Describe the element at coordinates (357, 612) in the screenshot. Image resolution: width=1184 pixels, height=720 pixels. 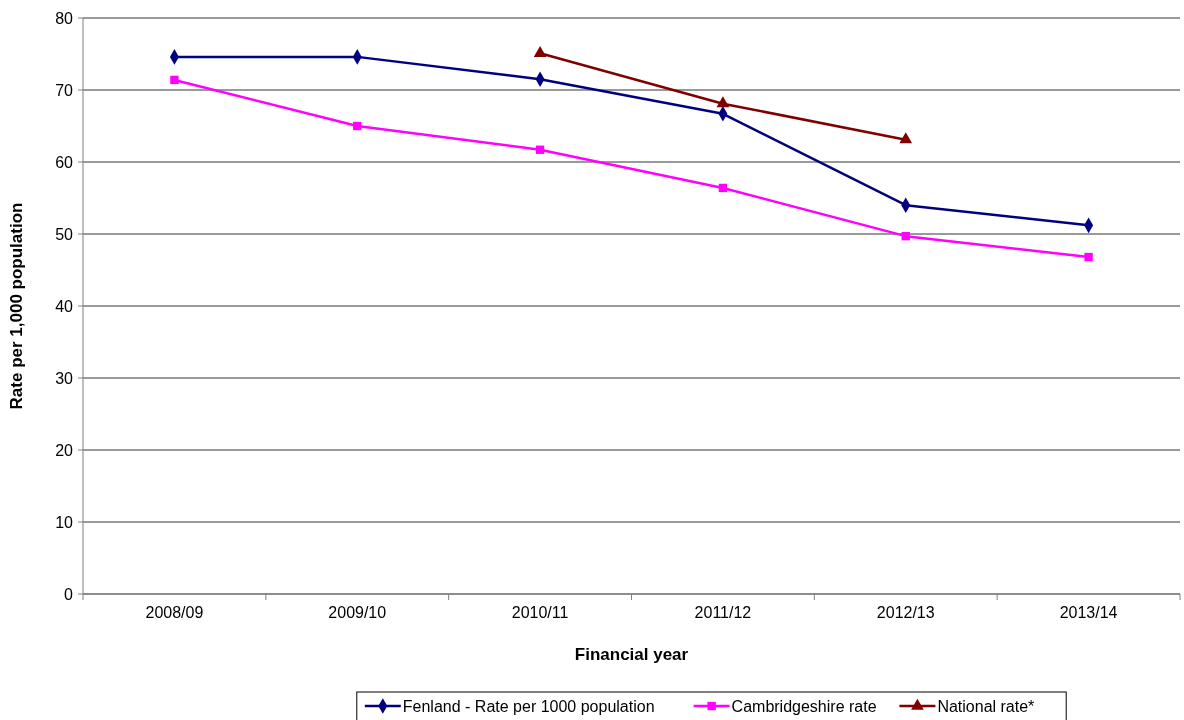
I see `x-tick-label: 2009/10` at that location.